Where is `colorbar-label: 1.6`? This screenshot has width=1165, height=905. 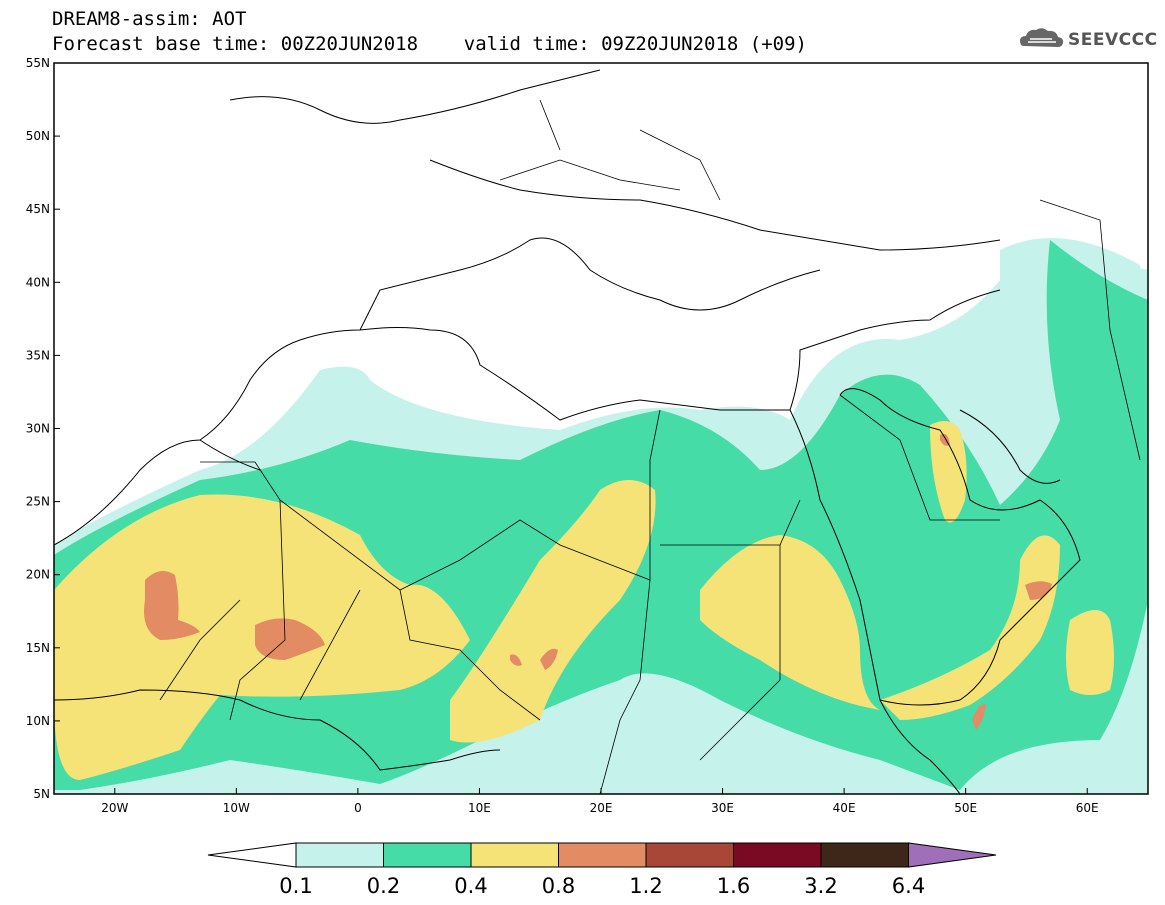
colorbar-label: 1.6 is located at coordinates (733, 886).